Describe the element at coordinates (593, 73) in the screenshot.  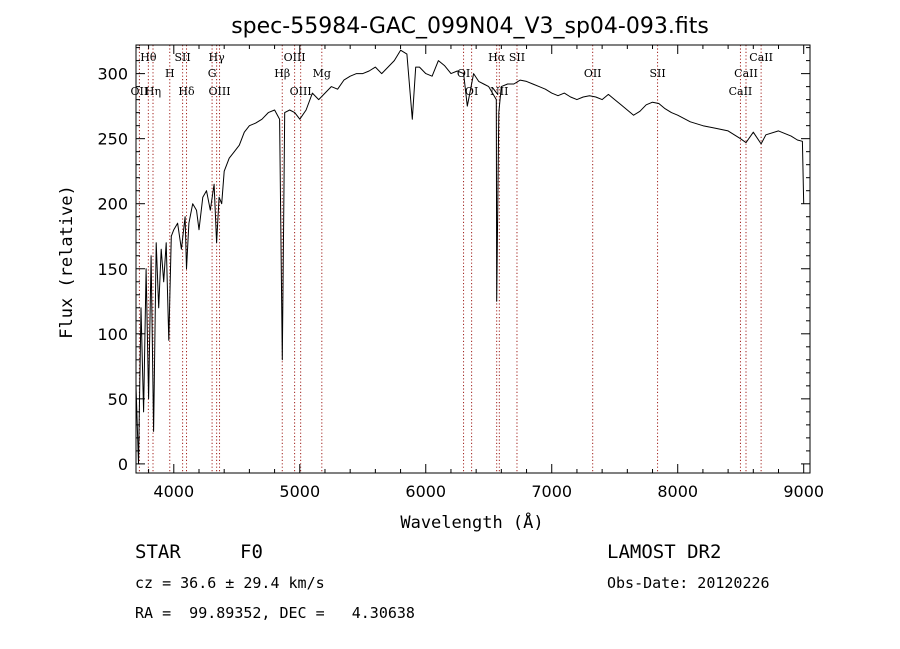
I see `line-marker-label-18: OII` at that location.